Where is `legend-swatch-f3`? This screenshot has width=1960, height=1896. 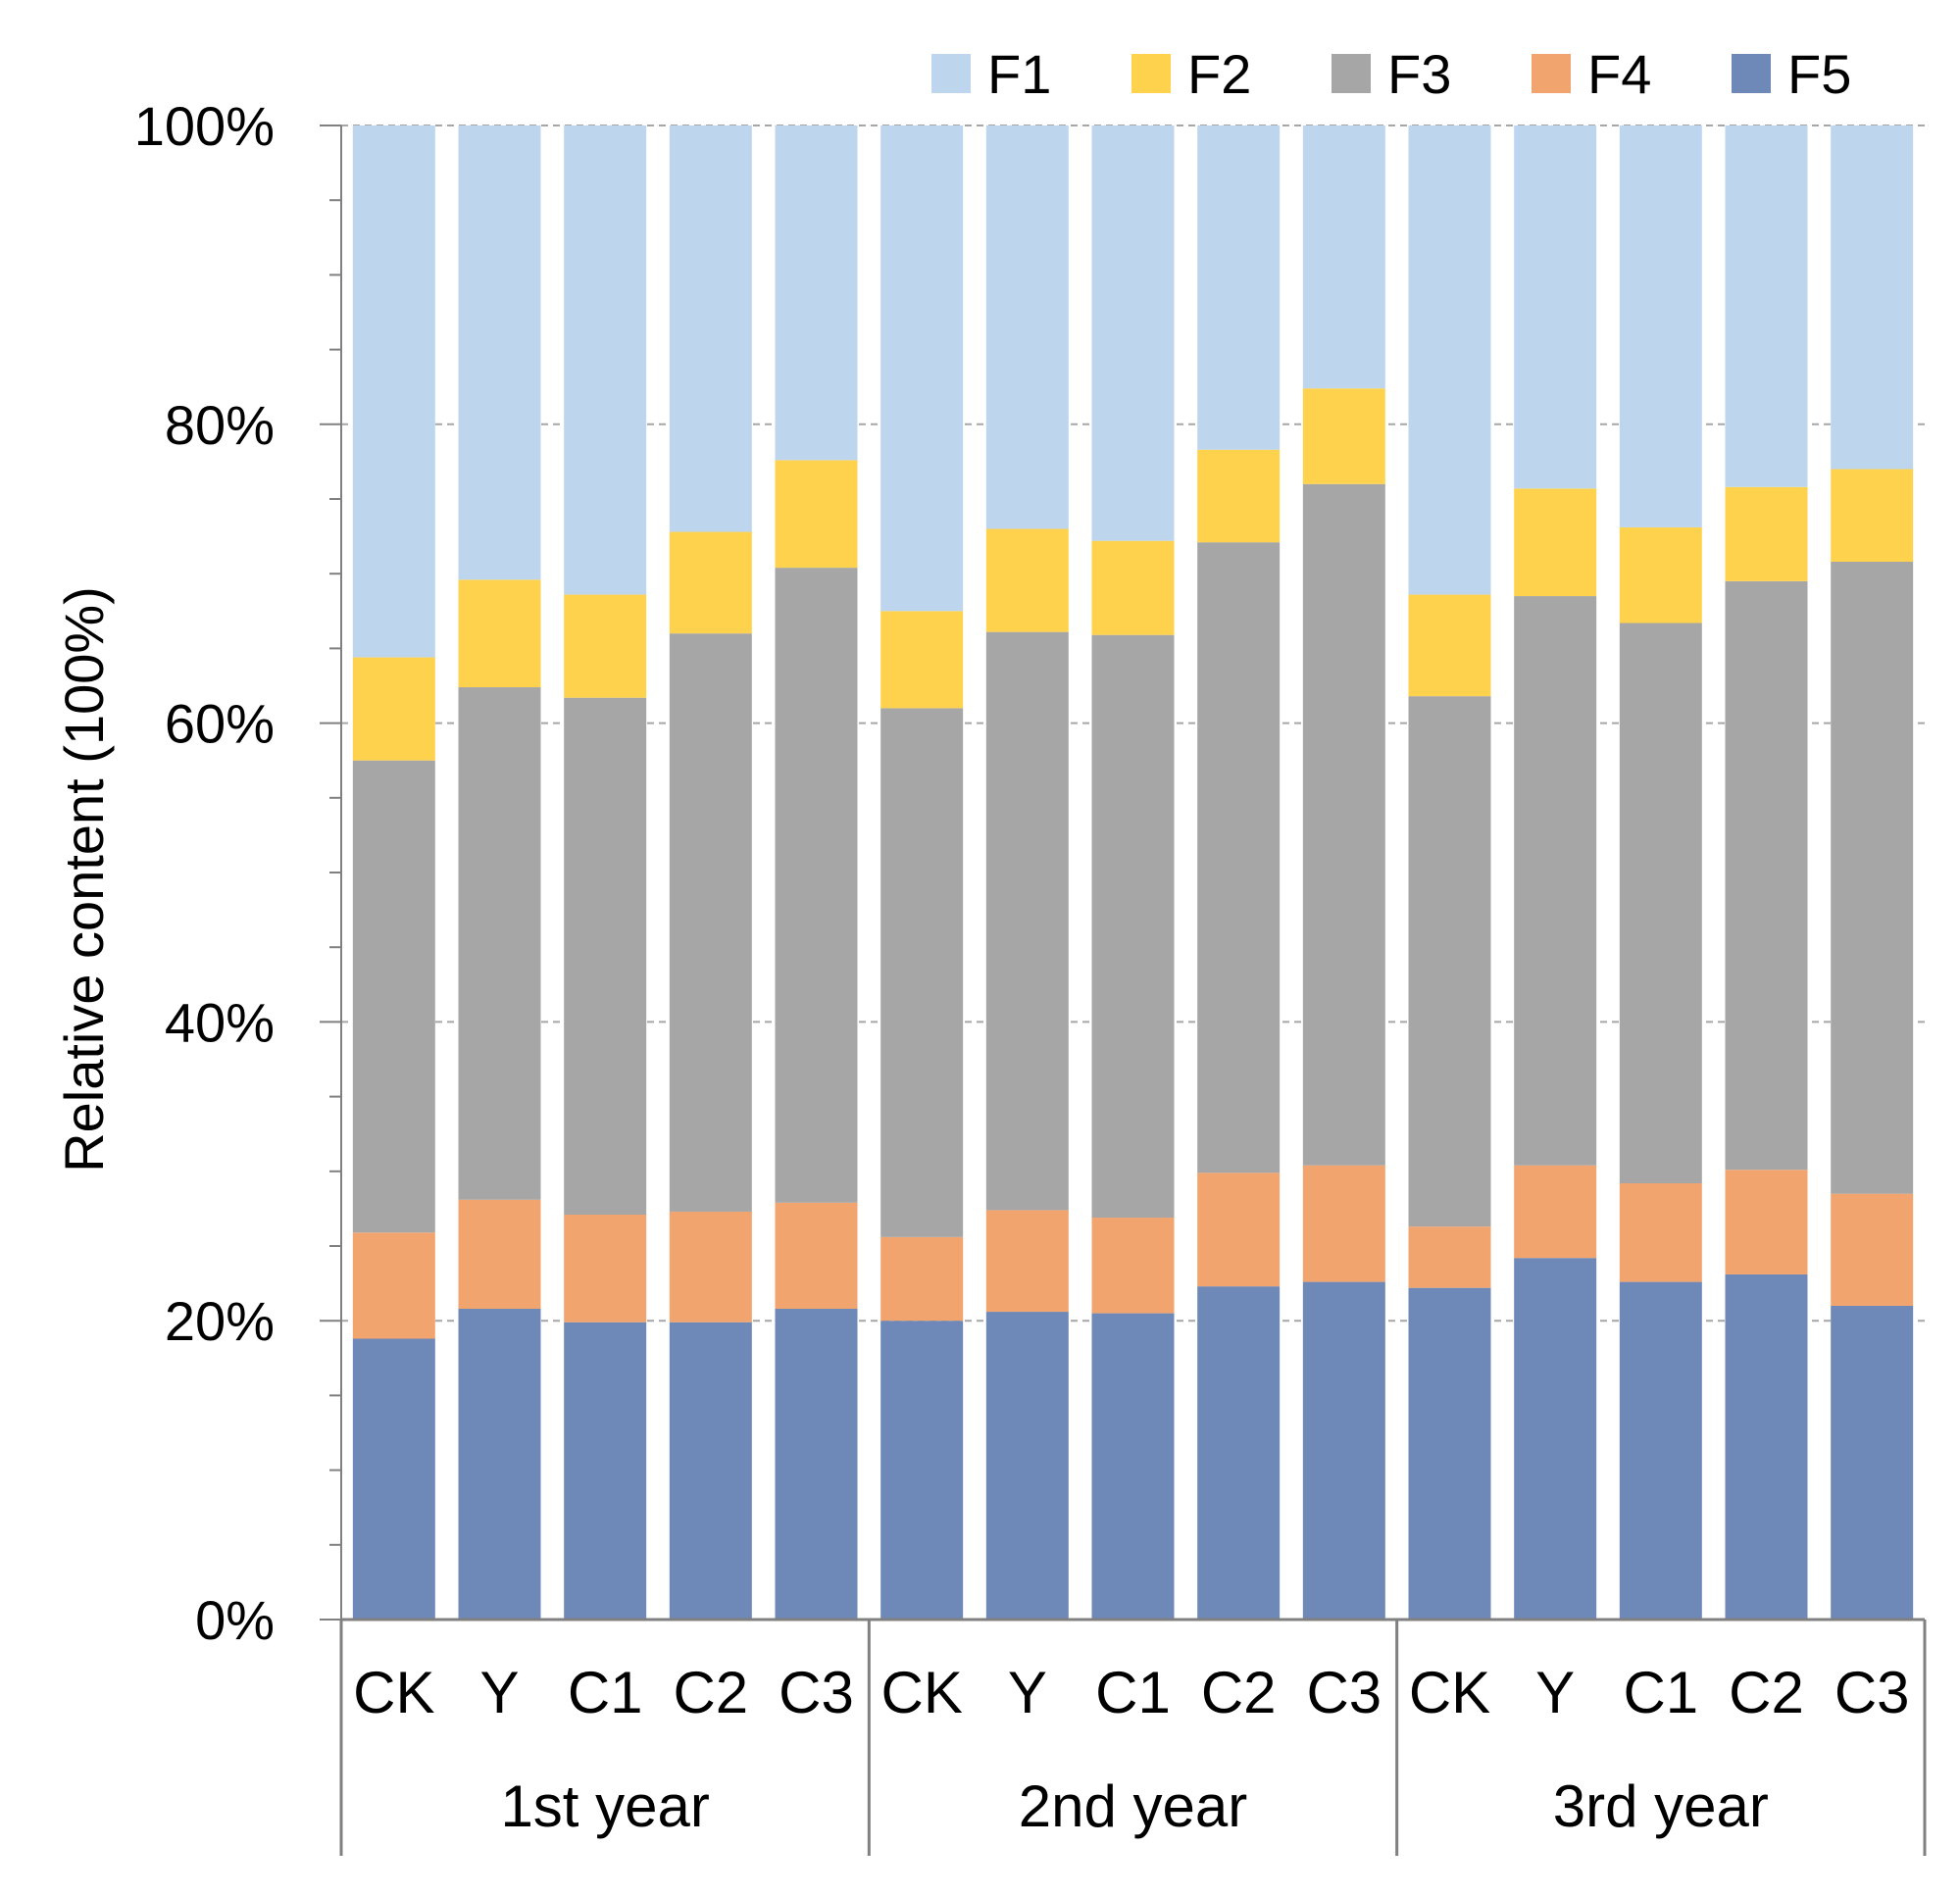
legend-swatch-f3 is located at coordinates (1351, 73).